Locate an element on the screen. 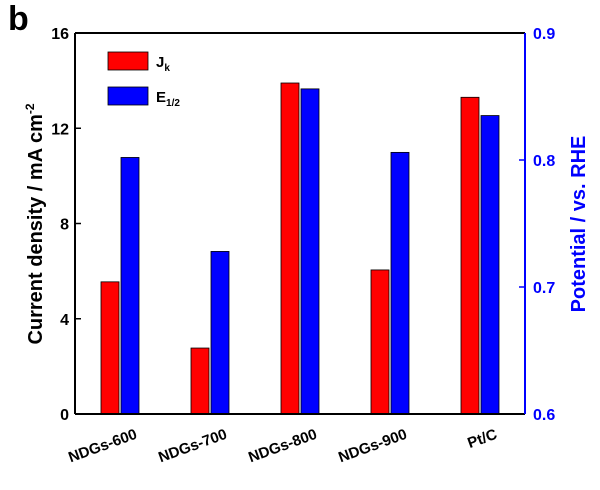 Image resolution: width=600 pixels, height=490 pixels. x-tick-label: NDGs-900 is located at coordinates (372, 446).